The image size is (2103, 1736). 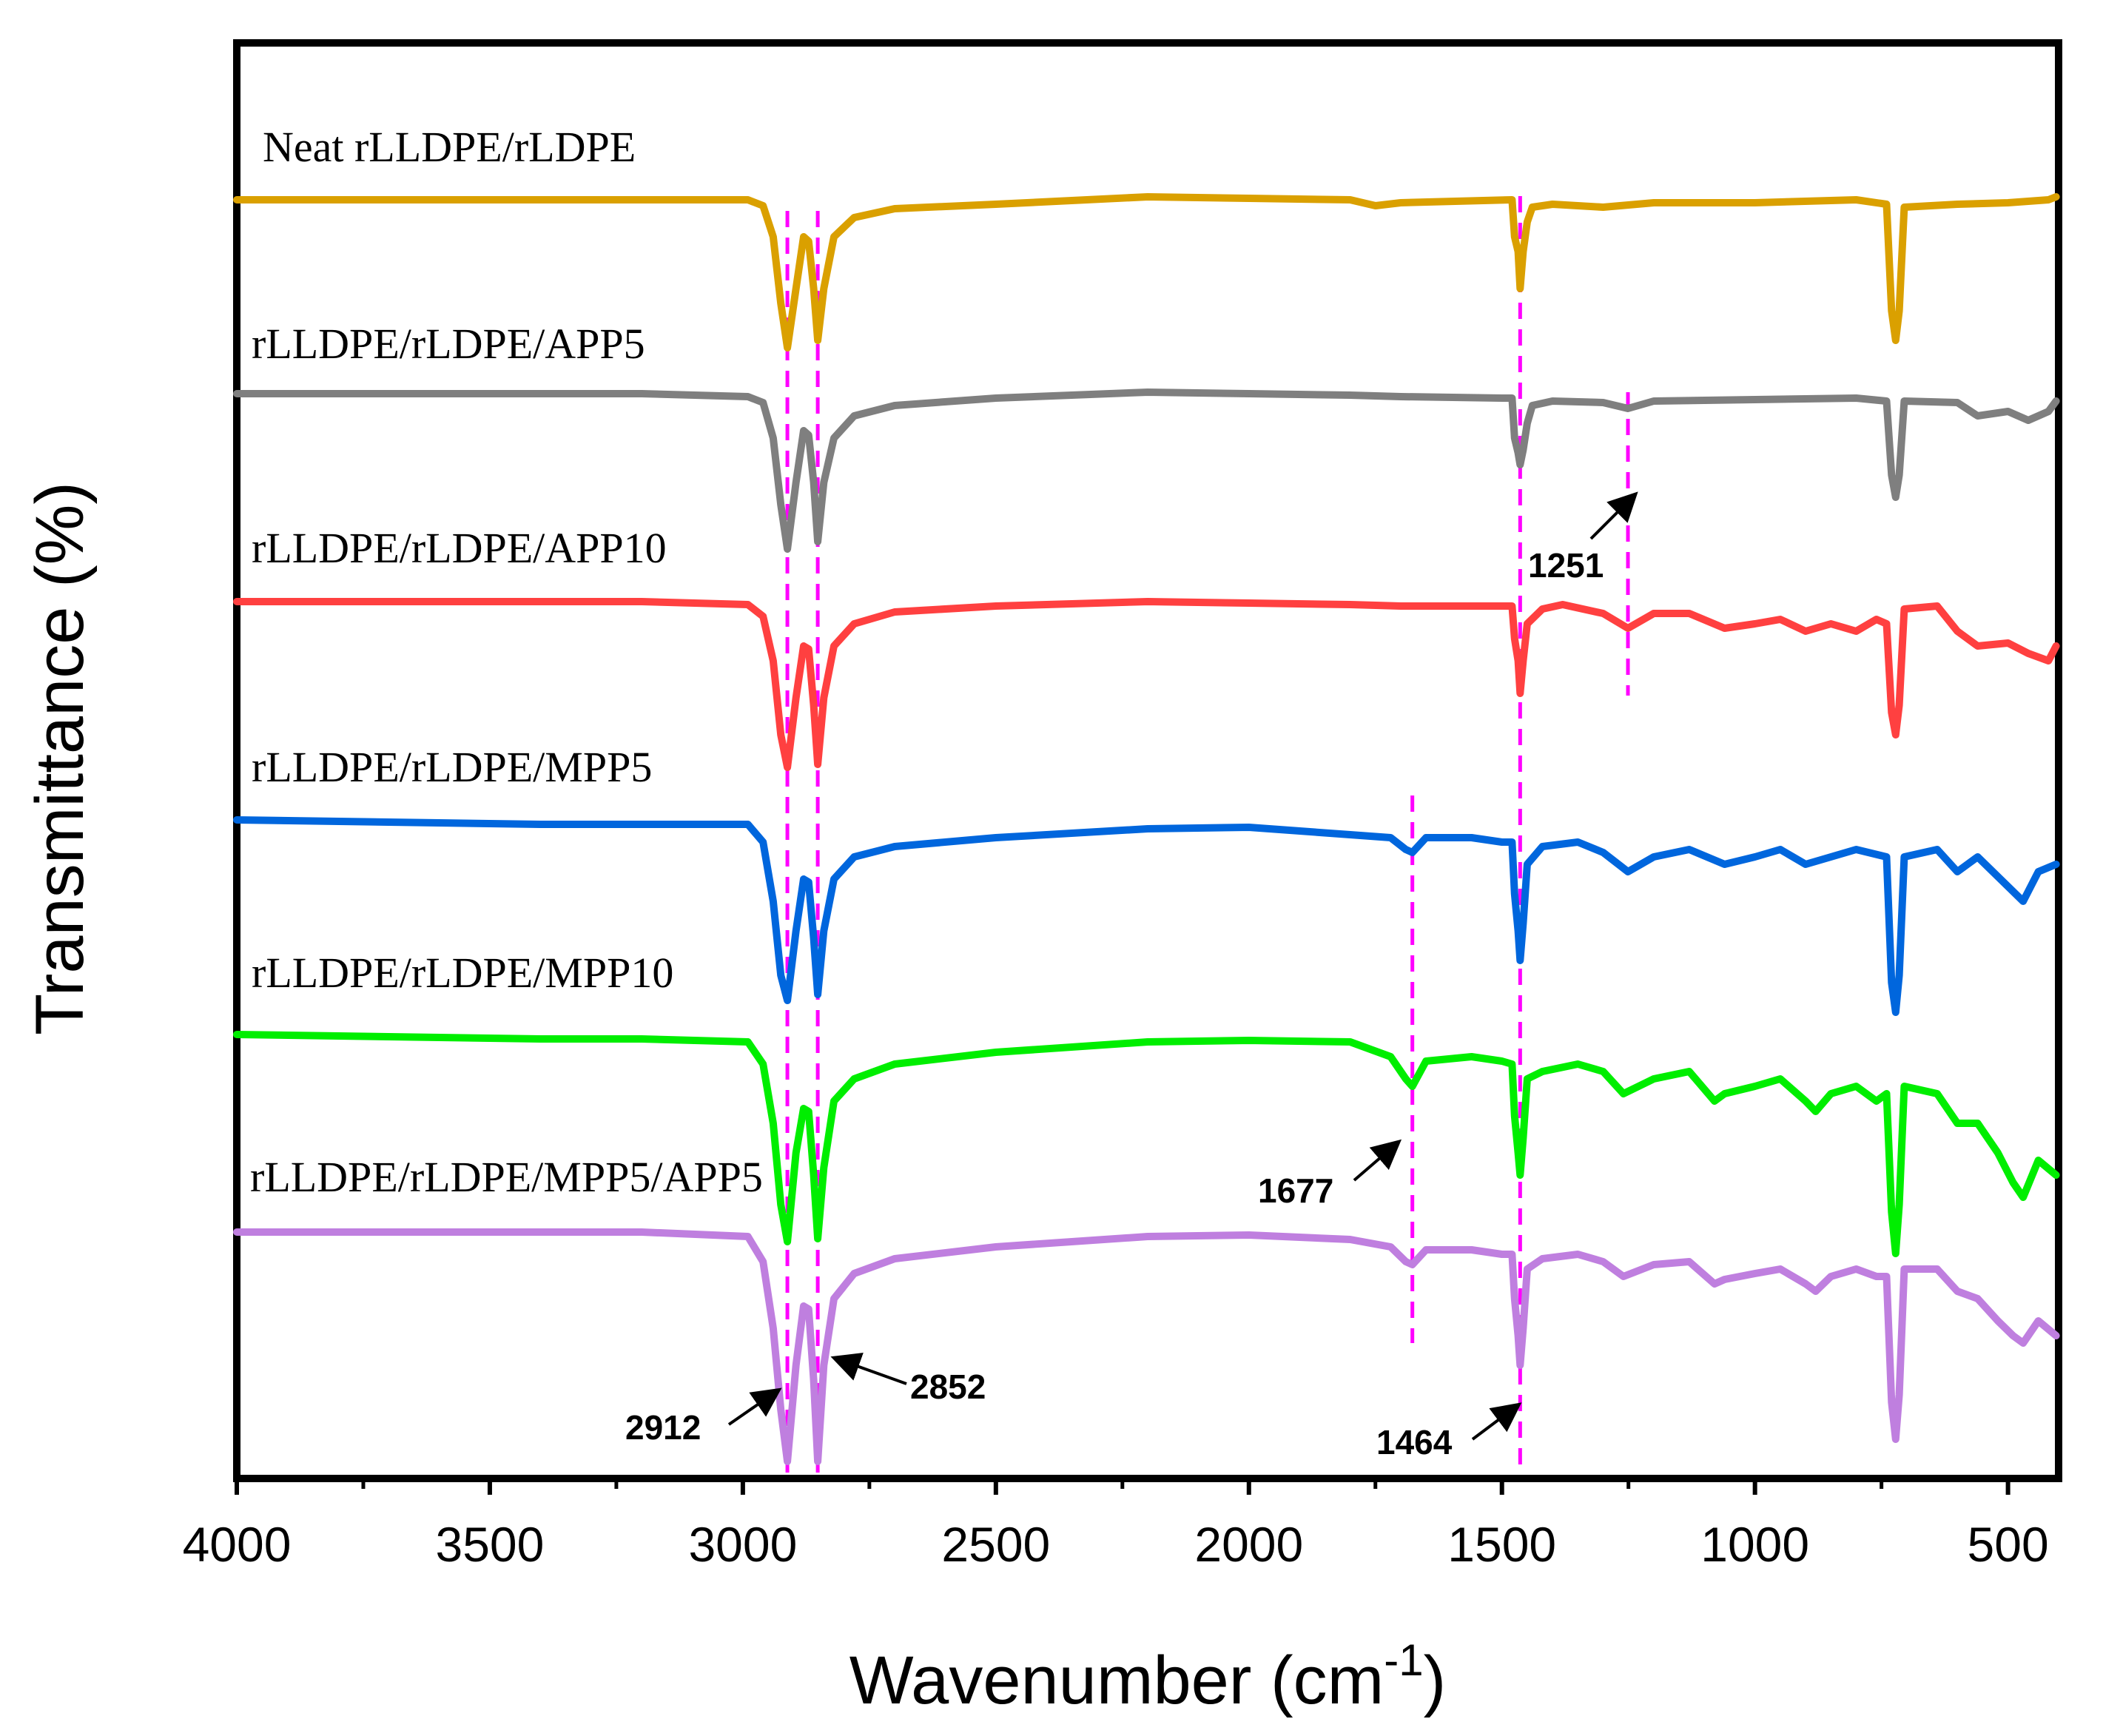 I want to click on peak-label-1251: 1251, so click(x=1566, y=565).